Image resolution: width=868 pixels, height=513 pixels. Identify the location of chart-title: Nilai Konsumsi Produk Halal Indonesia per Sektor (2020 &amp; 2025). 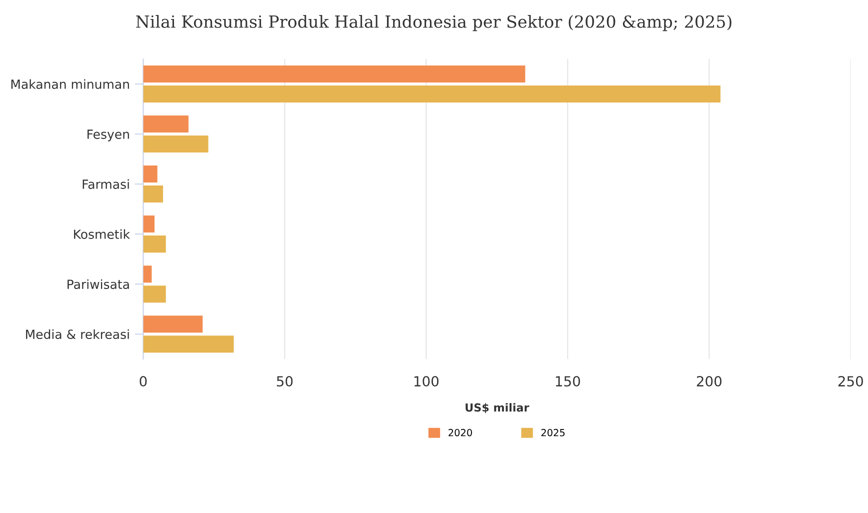
(434, 23).